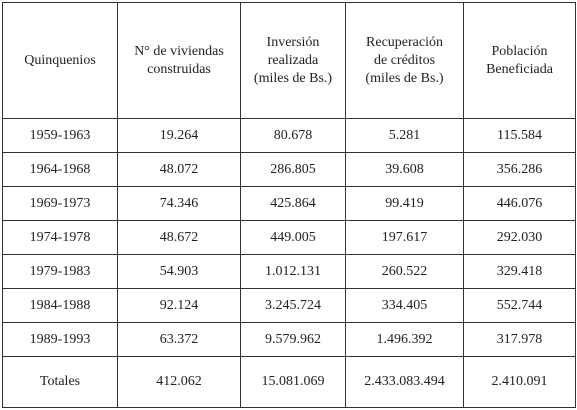  What do you see at coordinates (404, 339) in the screenshot?
I see `table-cell: 1.496.392` at bounding box center [404, 339].